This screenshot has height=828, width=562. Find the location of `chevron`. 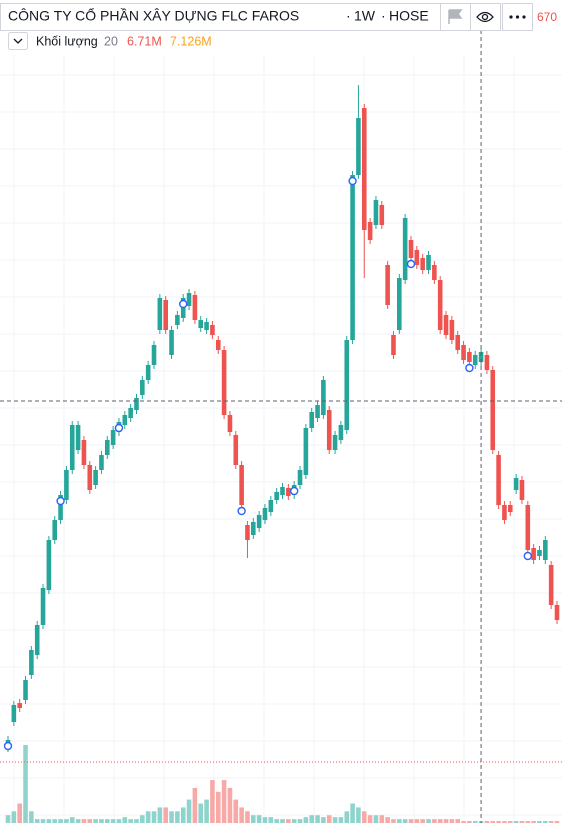

chevron is located at coordinates (18, 41).